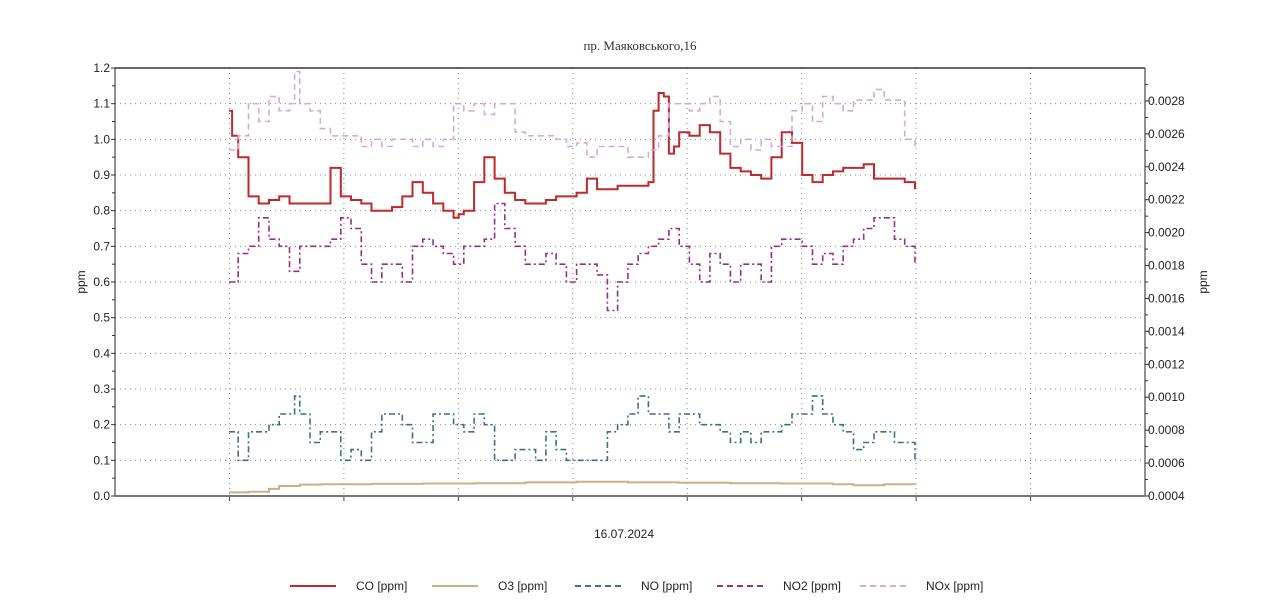 The width and height of the screenshot is (1280, 606). I want to click on y-axis-label-left: ppm, so click(81, 281).